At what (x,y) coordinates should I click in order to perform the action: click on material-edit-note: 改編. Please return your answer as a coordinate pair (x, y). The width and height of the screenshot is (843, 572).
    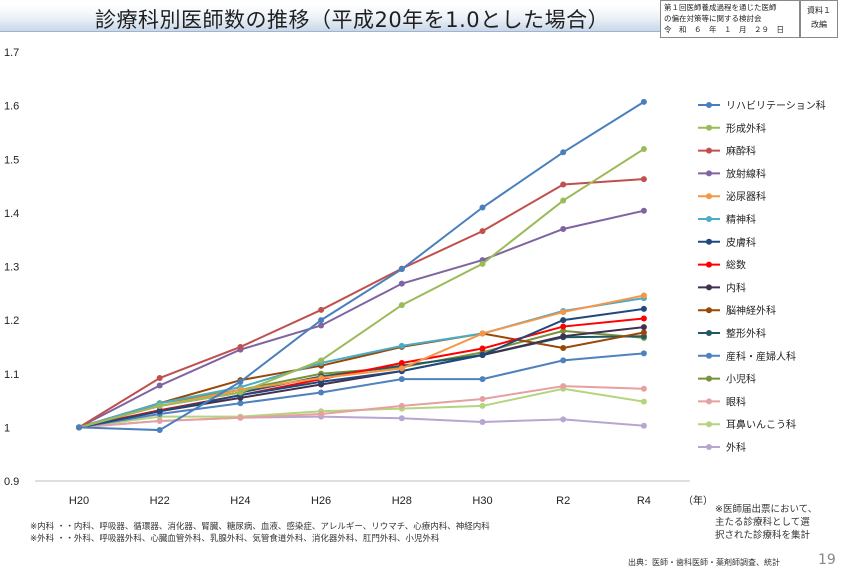
    Looking at the image, I should click on (819, 24).